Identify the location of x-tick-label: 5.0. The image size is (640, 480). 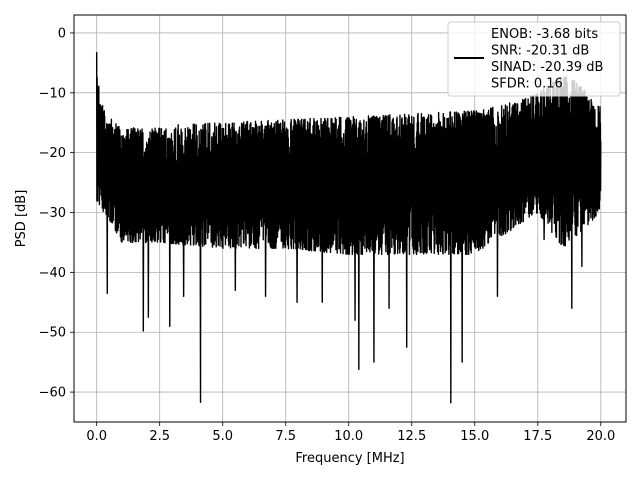
(222, 436).